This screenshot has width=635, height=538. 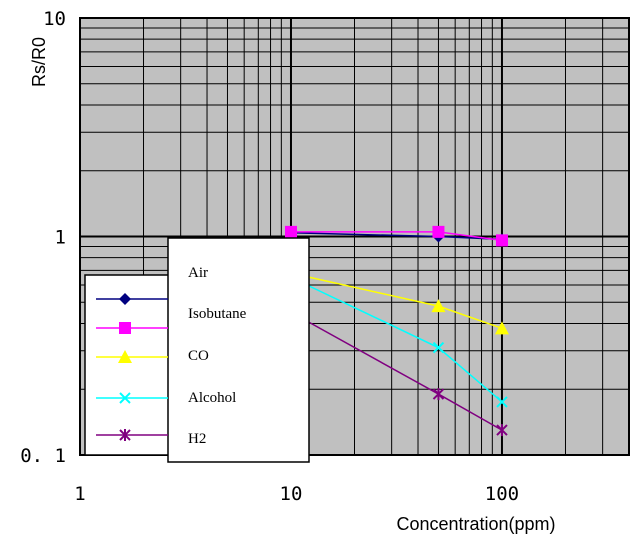 I want to click on x-tick-labels: 1 10 100, so click(x=296, y=494).